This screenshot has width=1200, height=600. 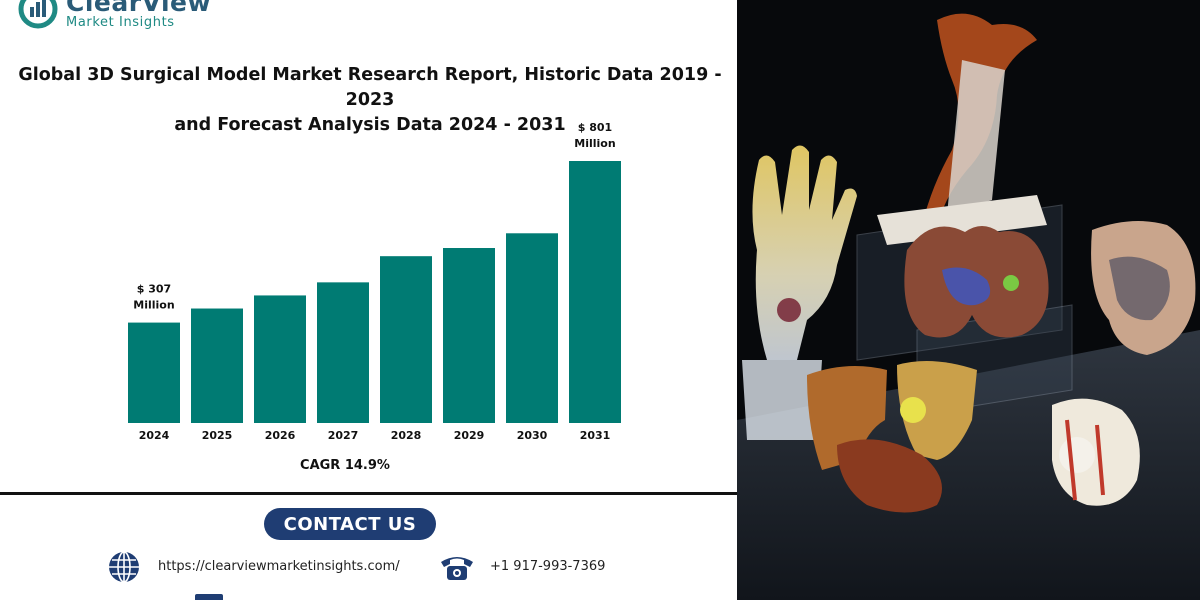 What do you see at coordinates (532, 435) in the screenshot?
I see `tick-label-2030: 2030` at bounding box center [532, 435].